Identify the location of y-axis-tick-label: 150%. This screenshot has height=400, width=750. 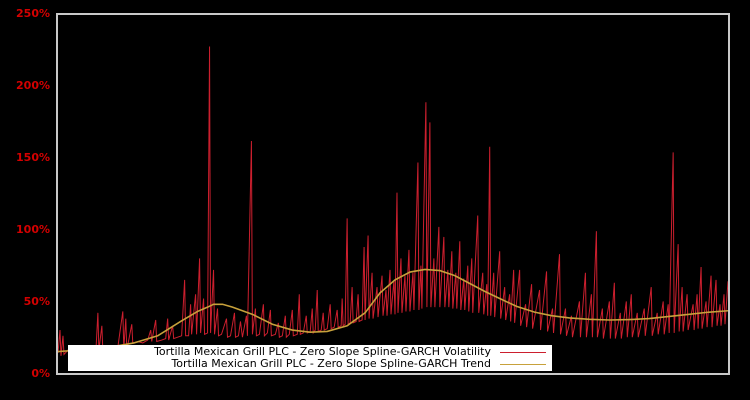
(33, 157).